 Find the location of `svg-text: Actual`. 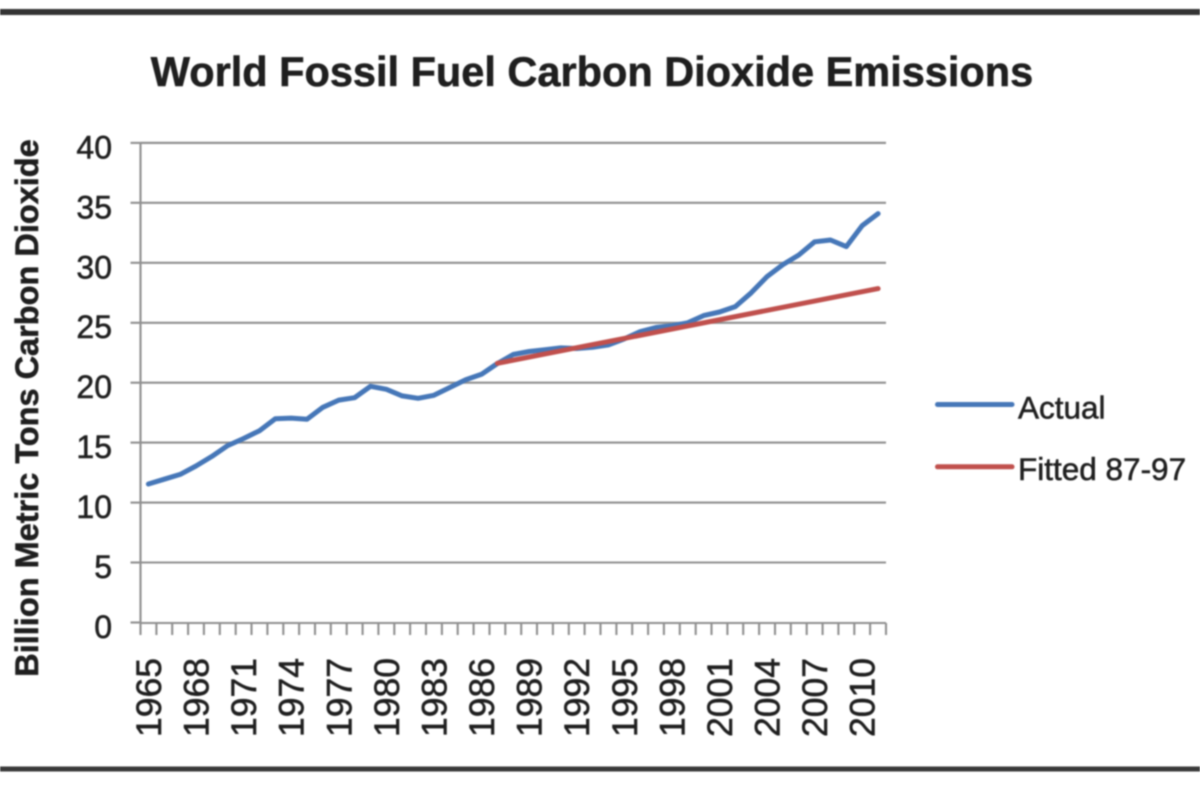

svg-text: Actual is located at coordinates (1062, 408).